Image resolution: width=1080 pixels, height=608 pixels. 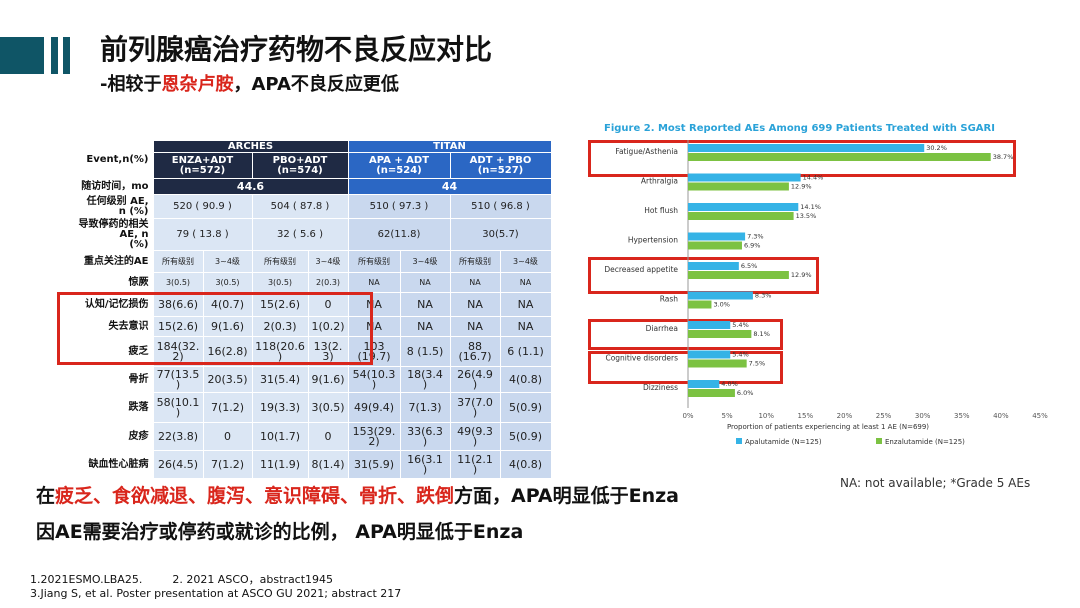 I want to click on data-label-enzalutamide: 6.0%, so click(x=745, y=393).